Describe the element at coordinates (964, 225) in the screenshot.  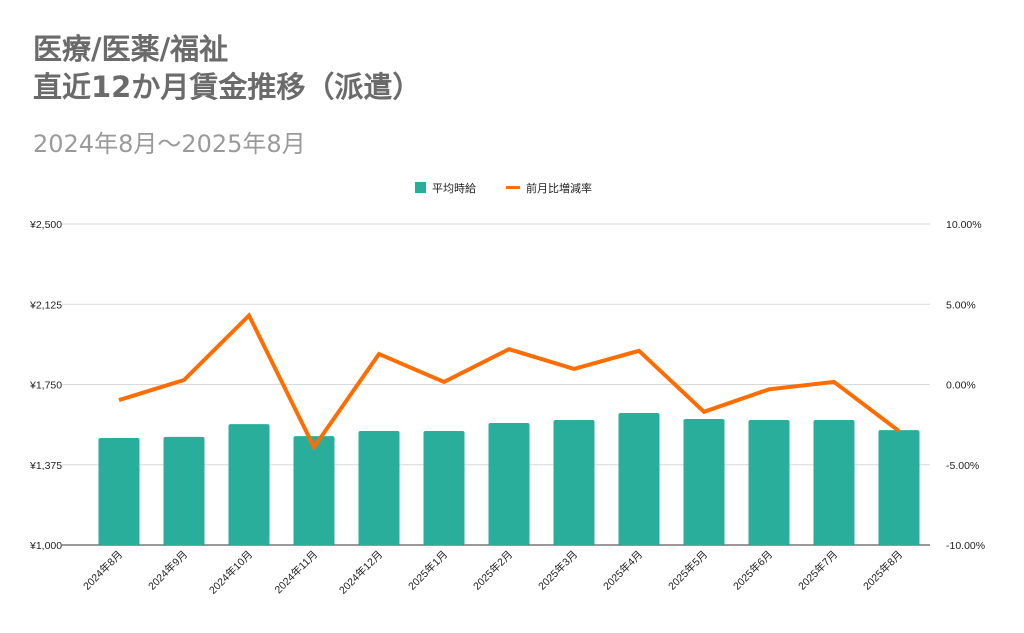
I see `right-tick-label: 10.00%` at that location.